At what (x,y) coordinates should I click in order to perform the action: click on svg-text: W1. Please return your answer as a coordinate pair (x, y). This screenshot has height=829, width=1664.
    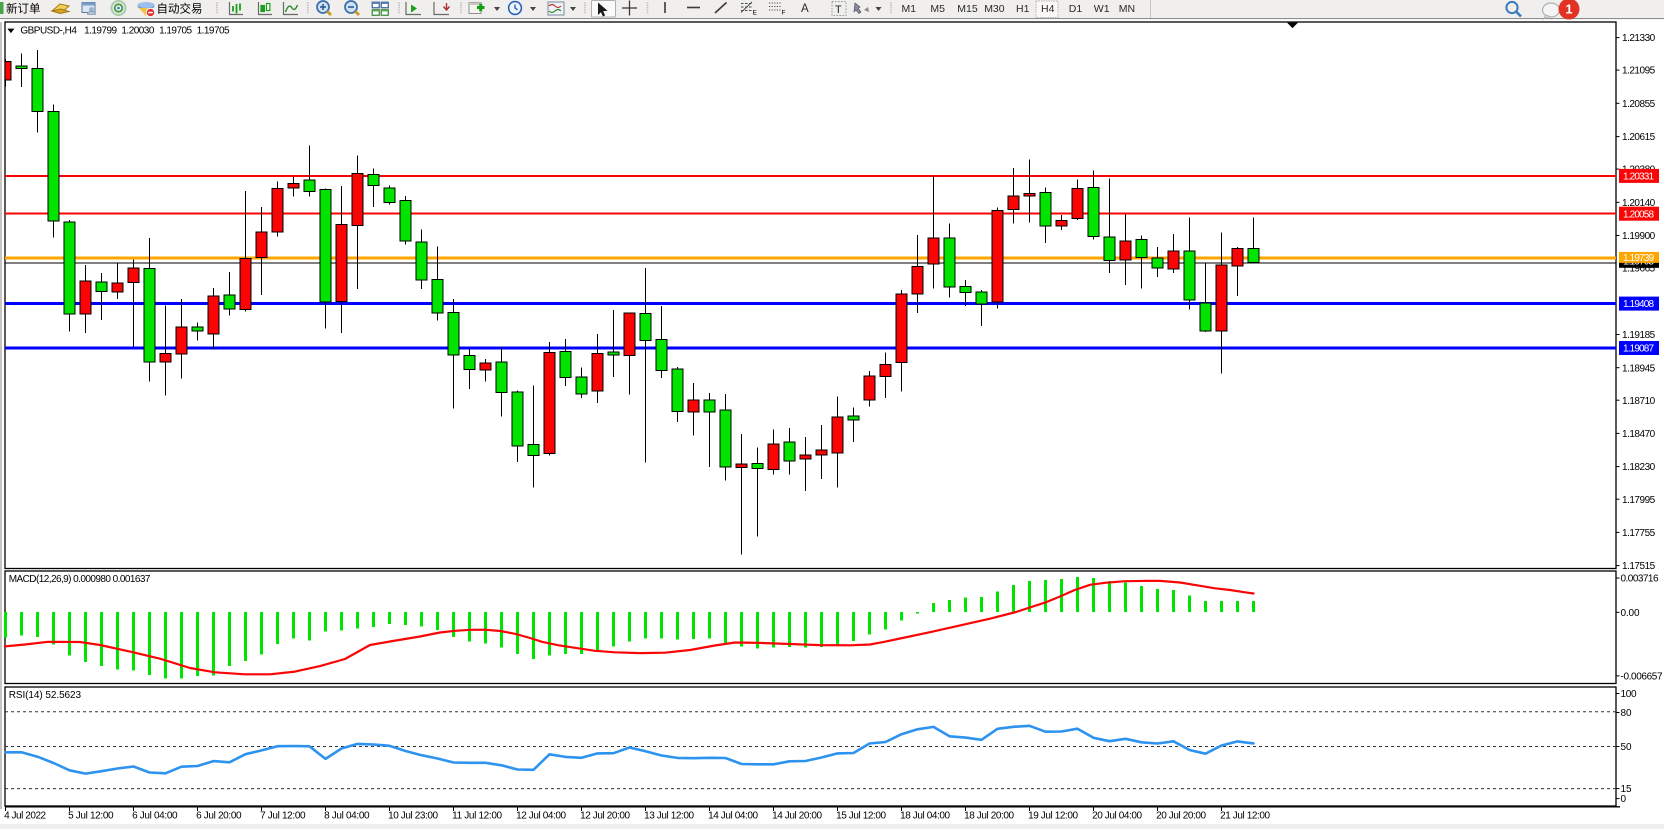
    Looking at the image, I should click on (1102, 9).